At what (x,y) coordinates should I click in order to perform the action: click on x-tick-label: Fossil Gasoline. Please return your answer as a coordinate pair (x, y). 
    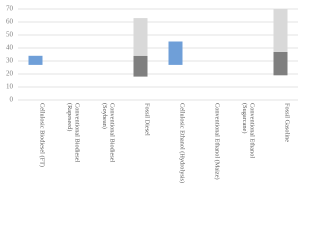
    Looking at the image, I should click on (287, 123).